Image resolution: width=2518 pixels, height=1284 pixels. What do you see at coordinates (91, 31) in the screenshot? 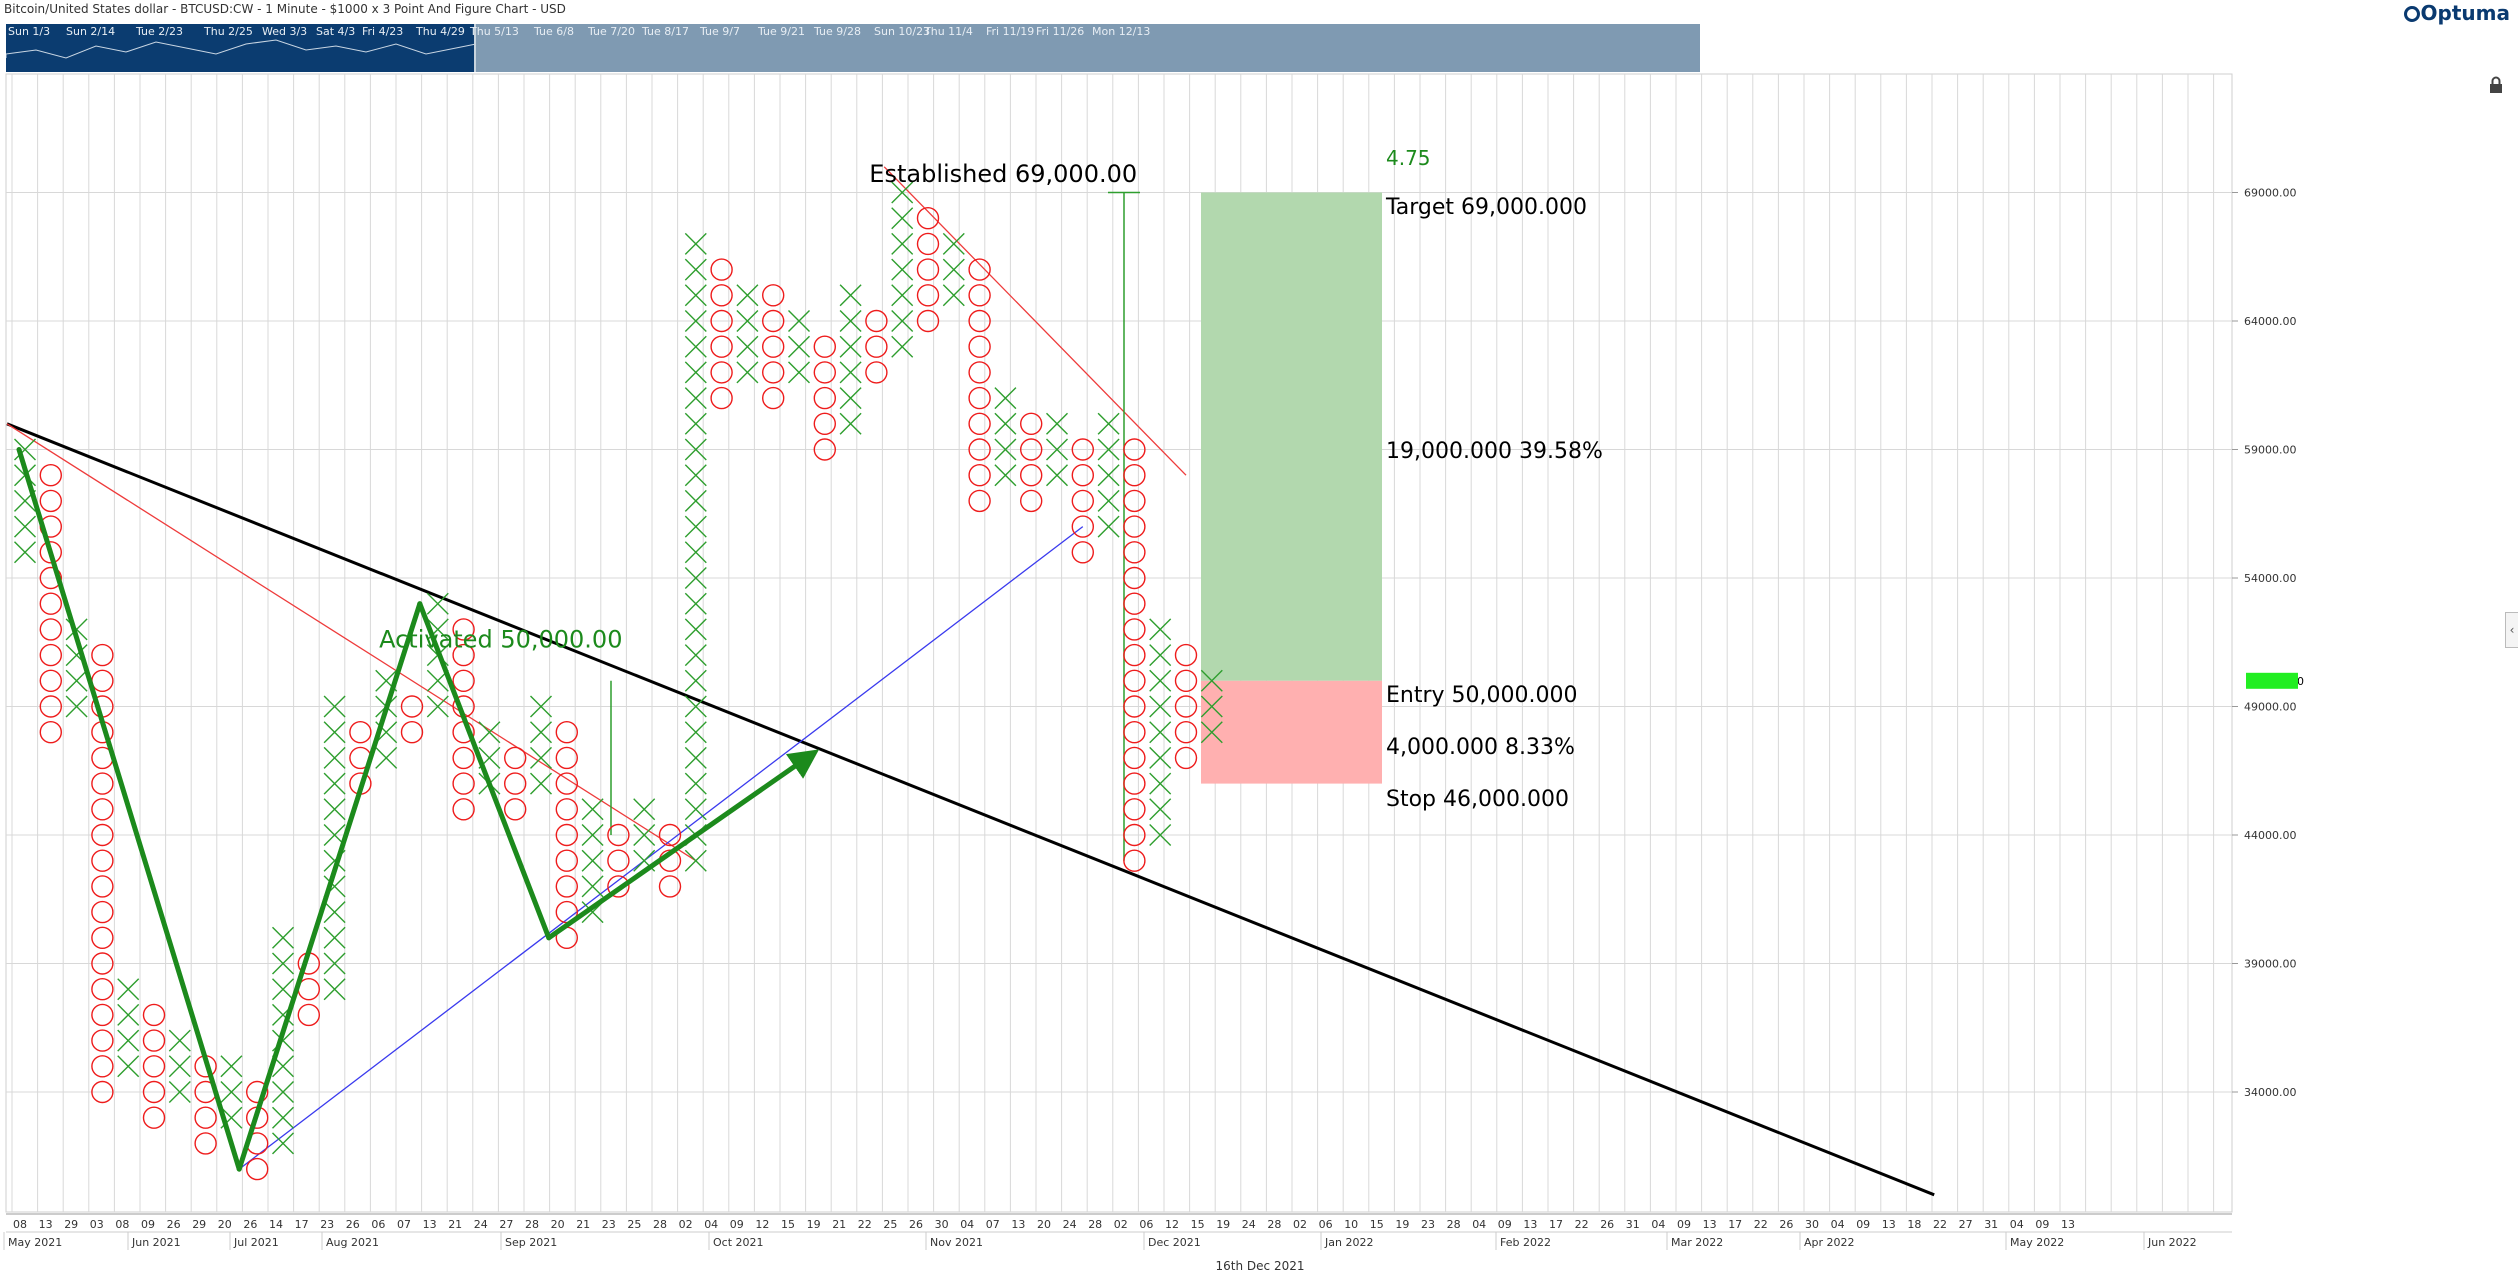
I see `navigator-label: Sun 2/14` at bounding box center [91, 31].